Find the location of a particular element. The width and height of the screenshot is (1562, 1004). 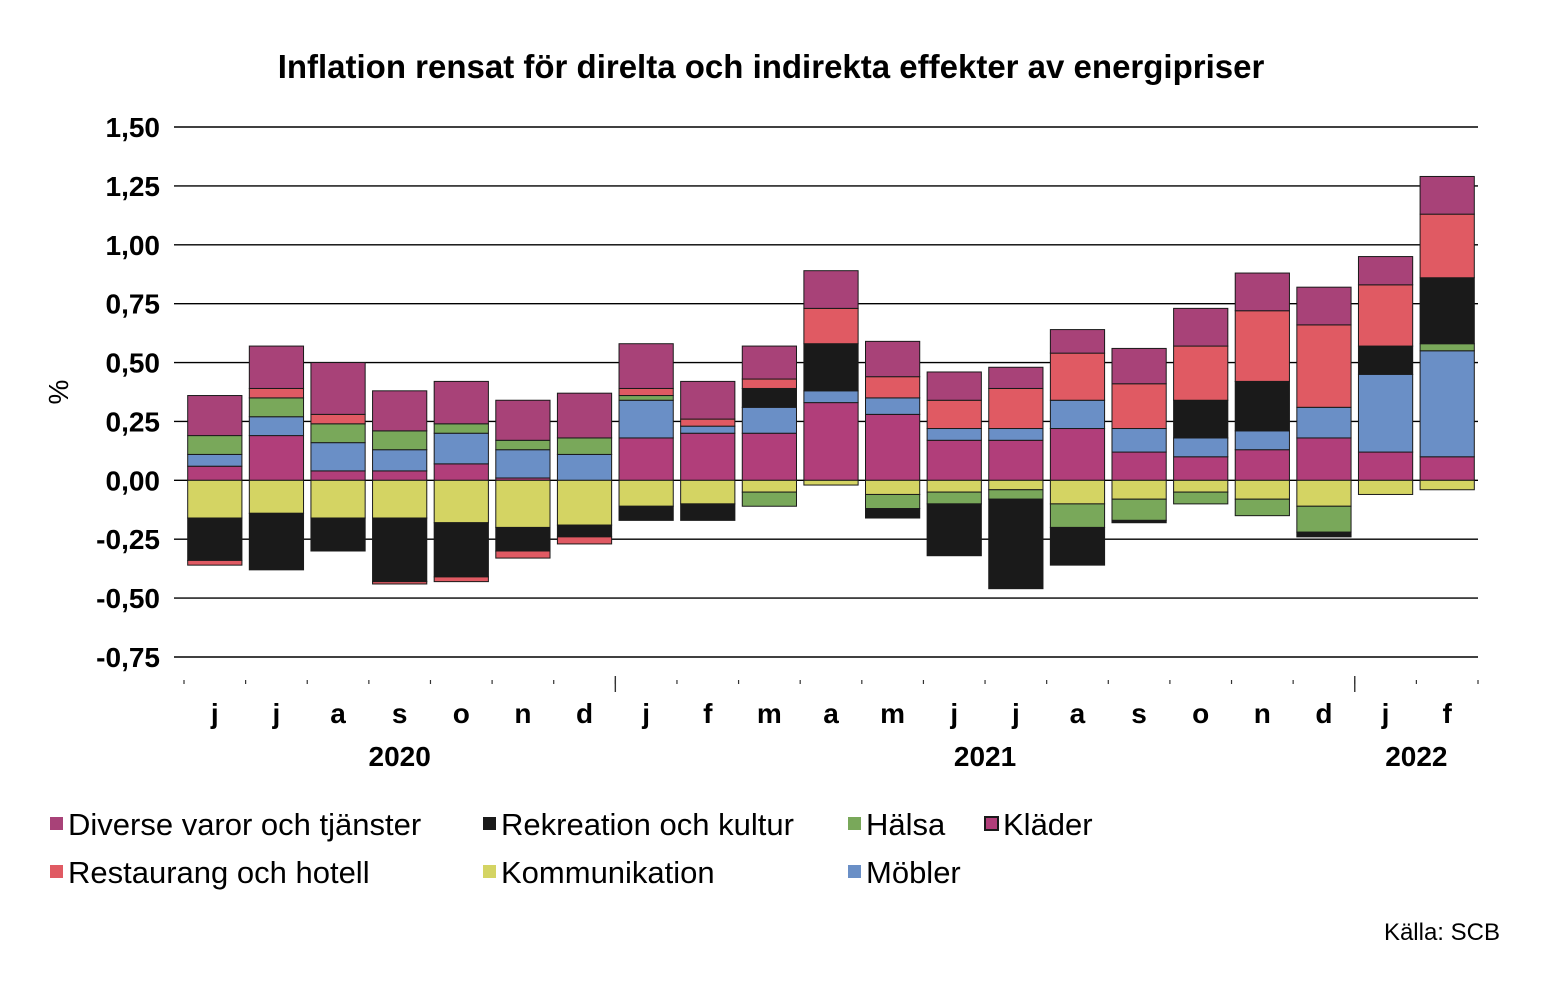

y-tick-label: 1,25 is located at coordinates (133, 186).